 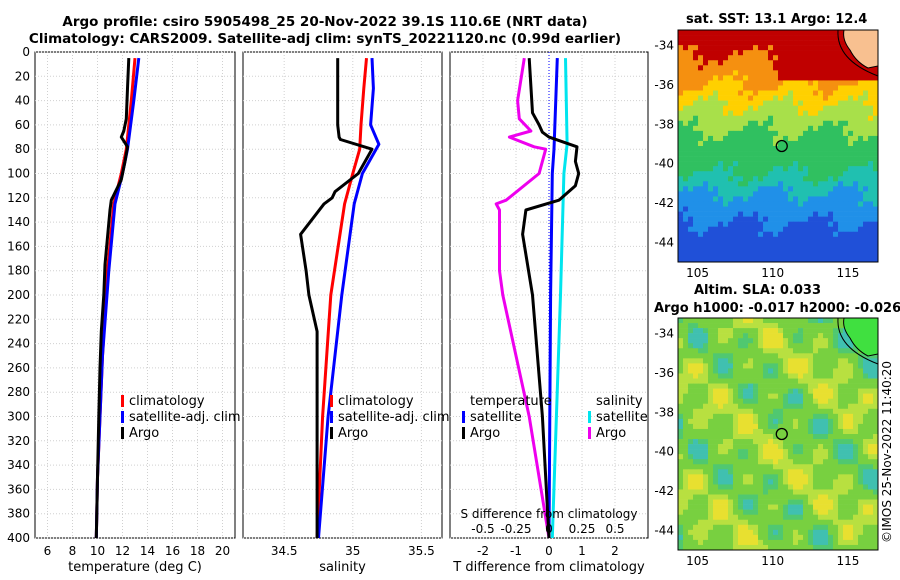 I want to click on legend-header-temperature: temperature, so click(x=511, y=401).